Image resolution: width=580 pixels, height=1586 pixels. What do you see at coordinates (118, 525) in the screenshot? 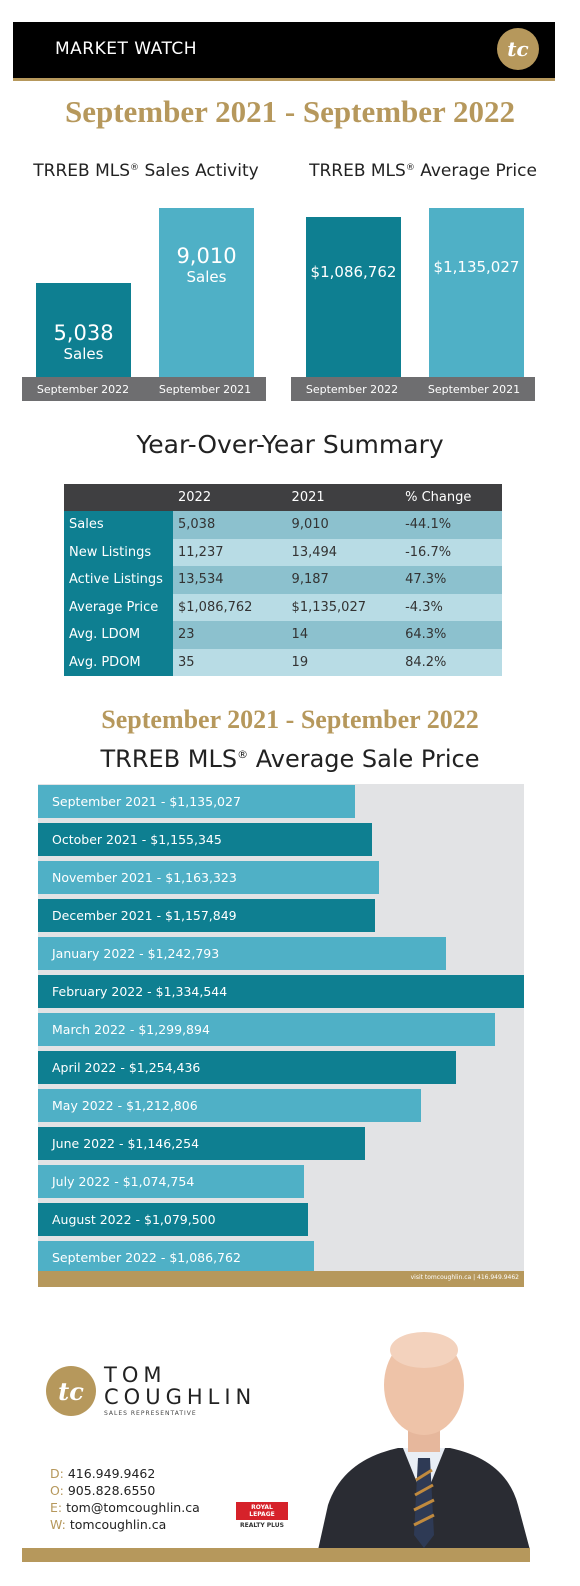
I see `summary-row-label: Sales` at bounding box center [118, 525].